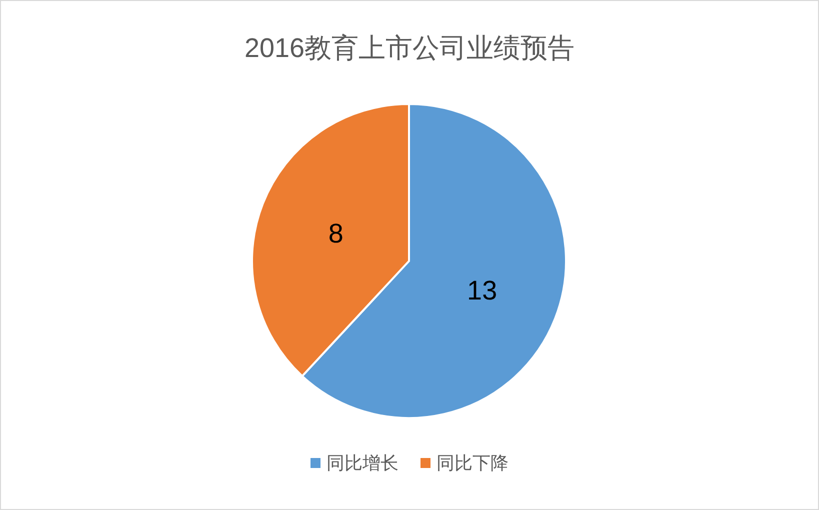 Image resolution: width=819 pixels, height=510 pixels. What do you see at coordinates (482, 291) in the screenshot?
I see `data-label: 13` at bounding box center [482, 291].